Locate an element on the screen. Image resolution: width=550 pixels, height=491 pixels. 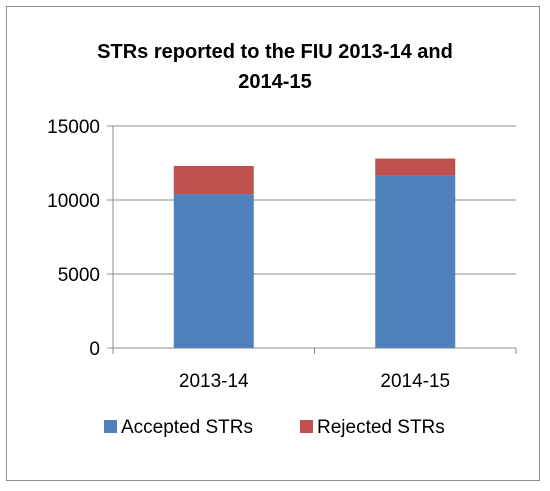
legend-swatch-accepted is located at coordinates (110, 426).